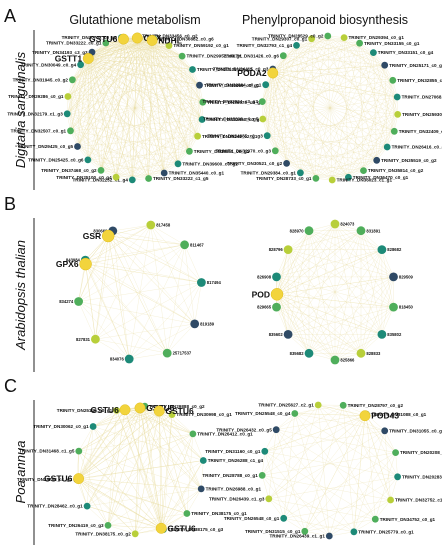 This screenshot has height=550, width=442. What do you see at coordinates (45, 479) in the screenshot?
I see `gene-node-label: TRINITY_DN25788_c1_g2` at bounding box center [45, 479].